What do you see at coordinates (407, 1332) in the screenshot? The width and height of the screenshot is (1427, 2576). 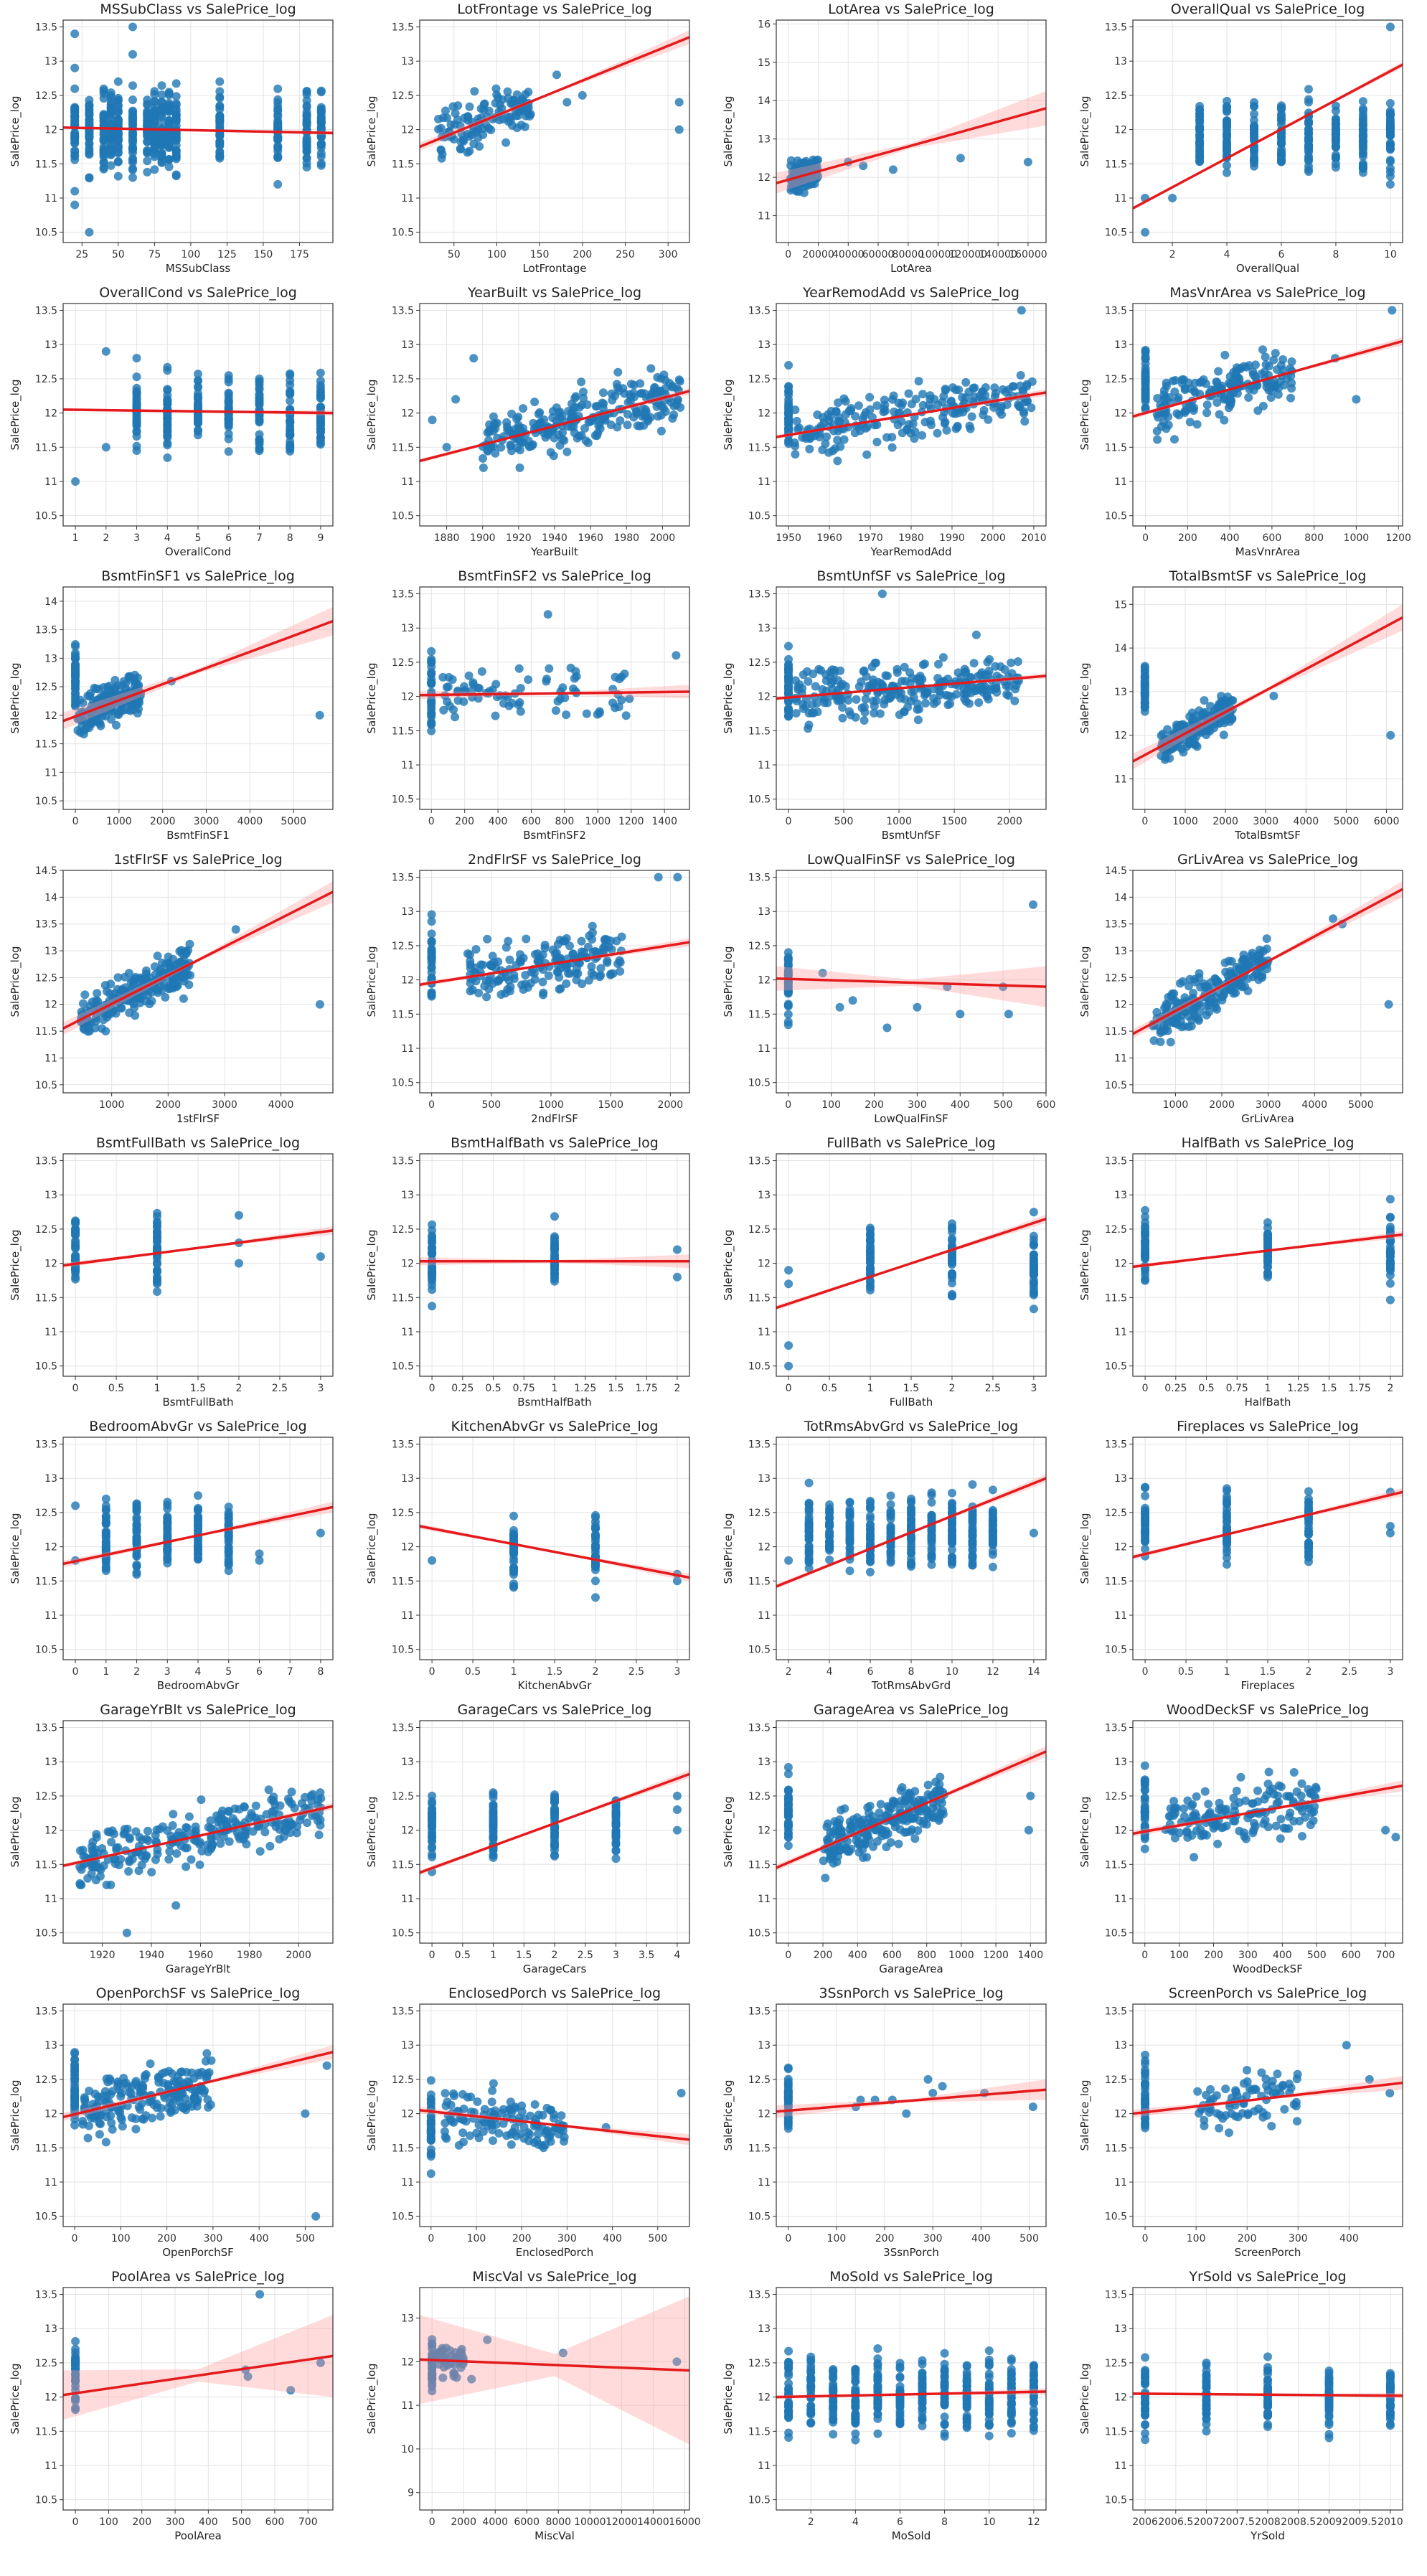 I see `y-tick-label: 11` at bounding box center [407, 1332].